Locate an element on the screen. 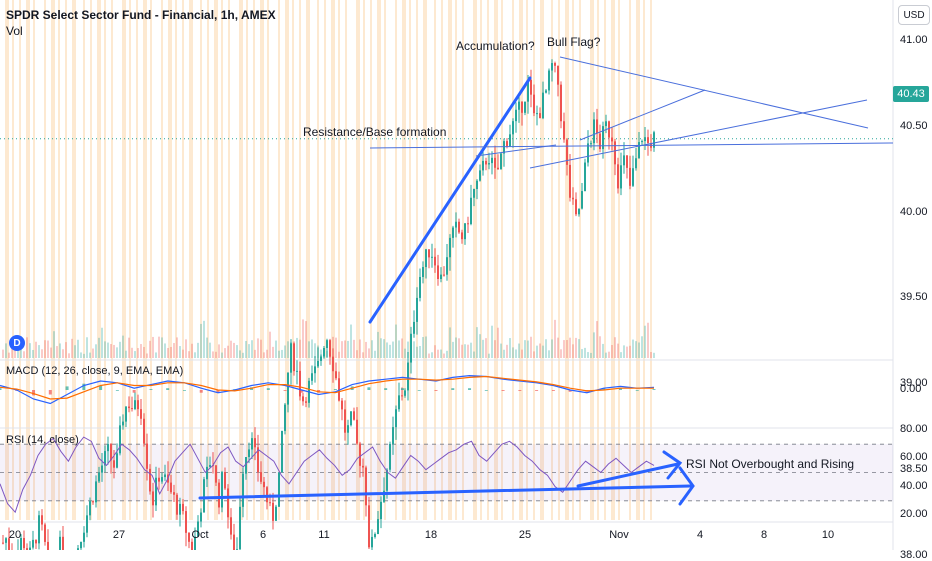 Image resolution: width=932 pixels, height=561 pixels. rsi-tick-label: 20.00 is located at coordinates (914, 514).